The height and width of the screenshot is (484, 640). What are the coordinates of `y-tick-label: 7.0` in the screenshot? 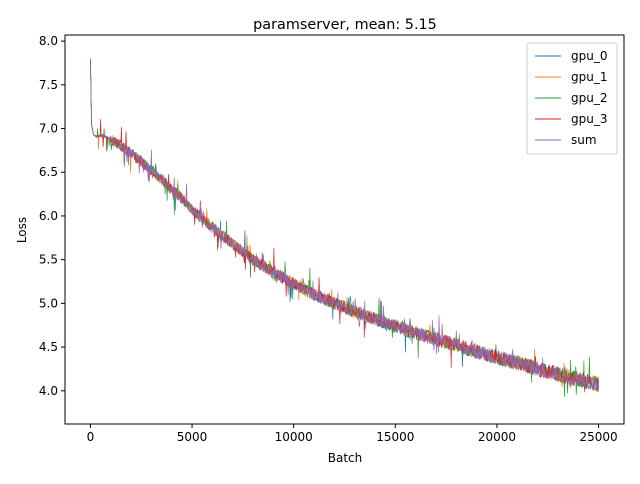 It's located at (48, 129).